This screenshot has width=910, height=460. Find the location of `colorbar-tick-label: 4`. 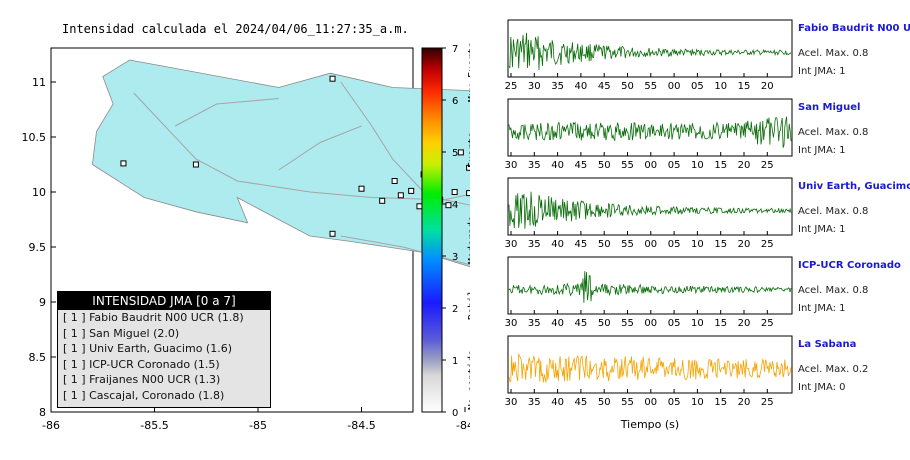

colorbar-tick-label: 4 is located at coordinates (455, 205).